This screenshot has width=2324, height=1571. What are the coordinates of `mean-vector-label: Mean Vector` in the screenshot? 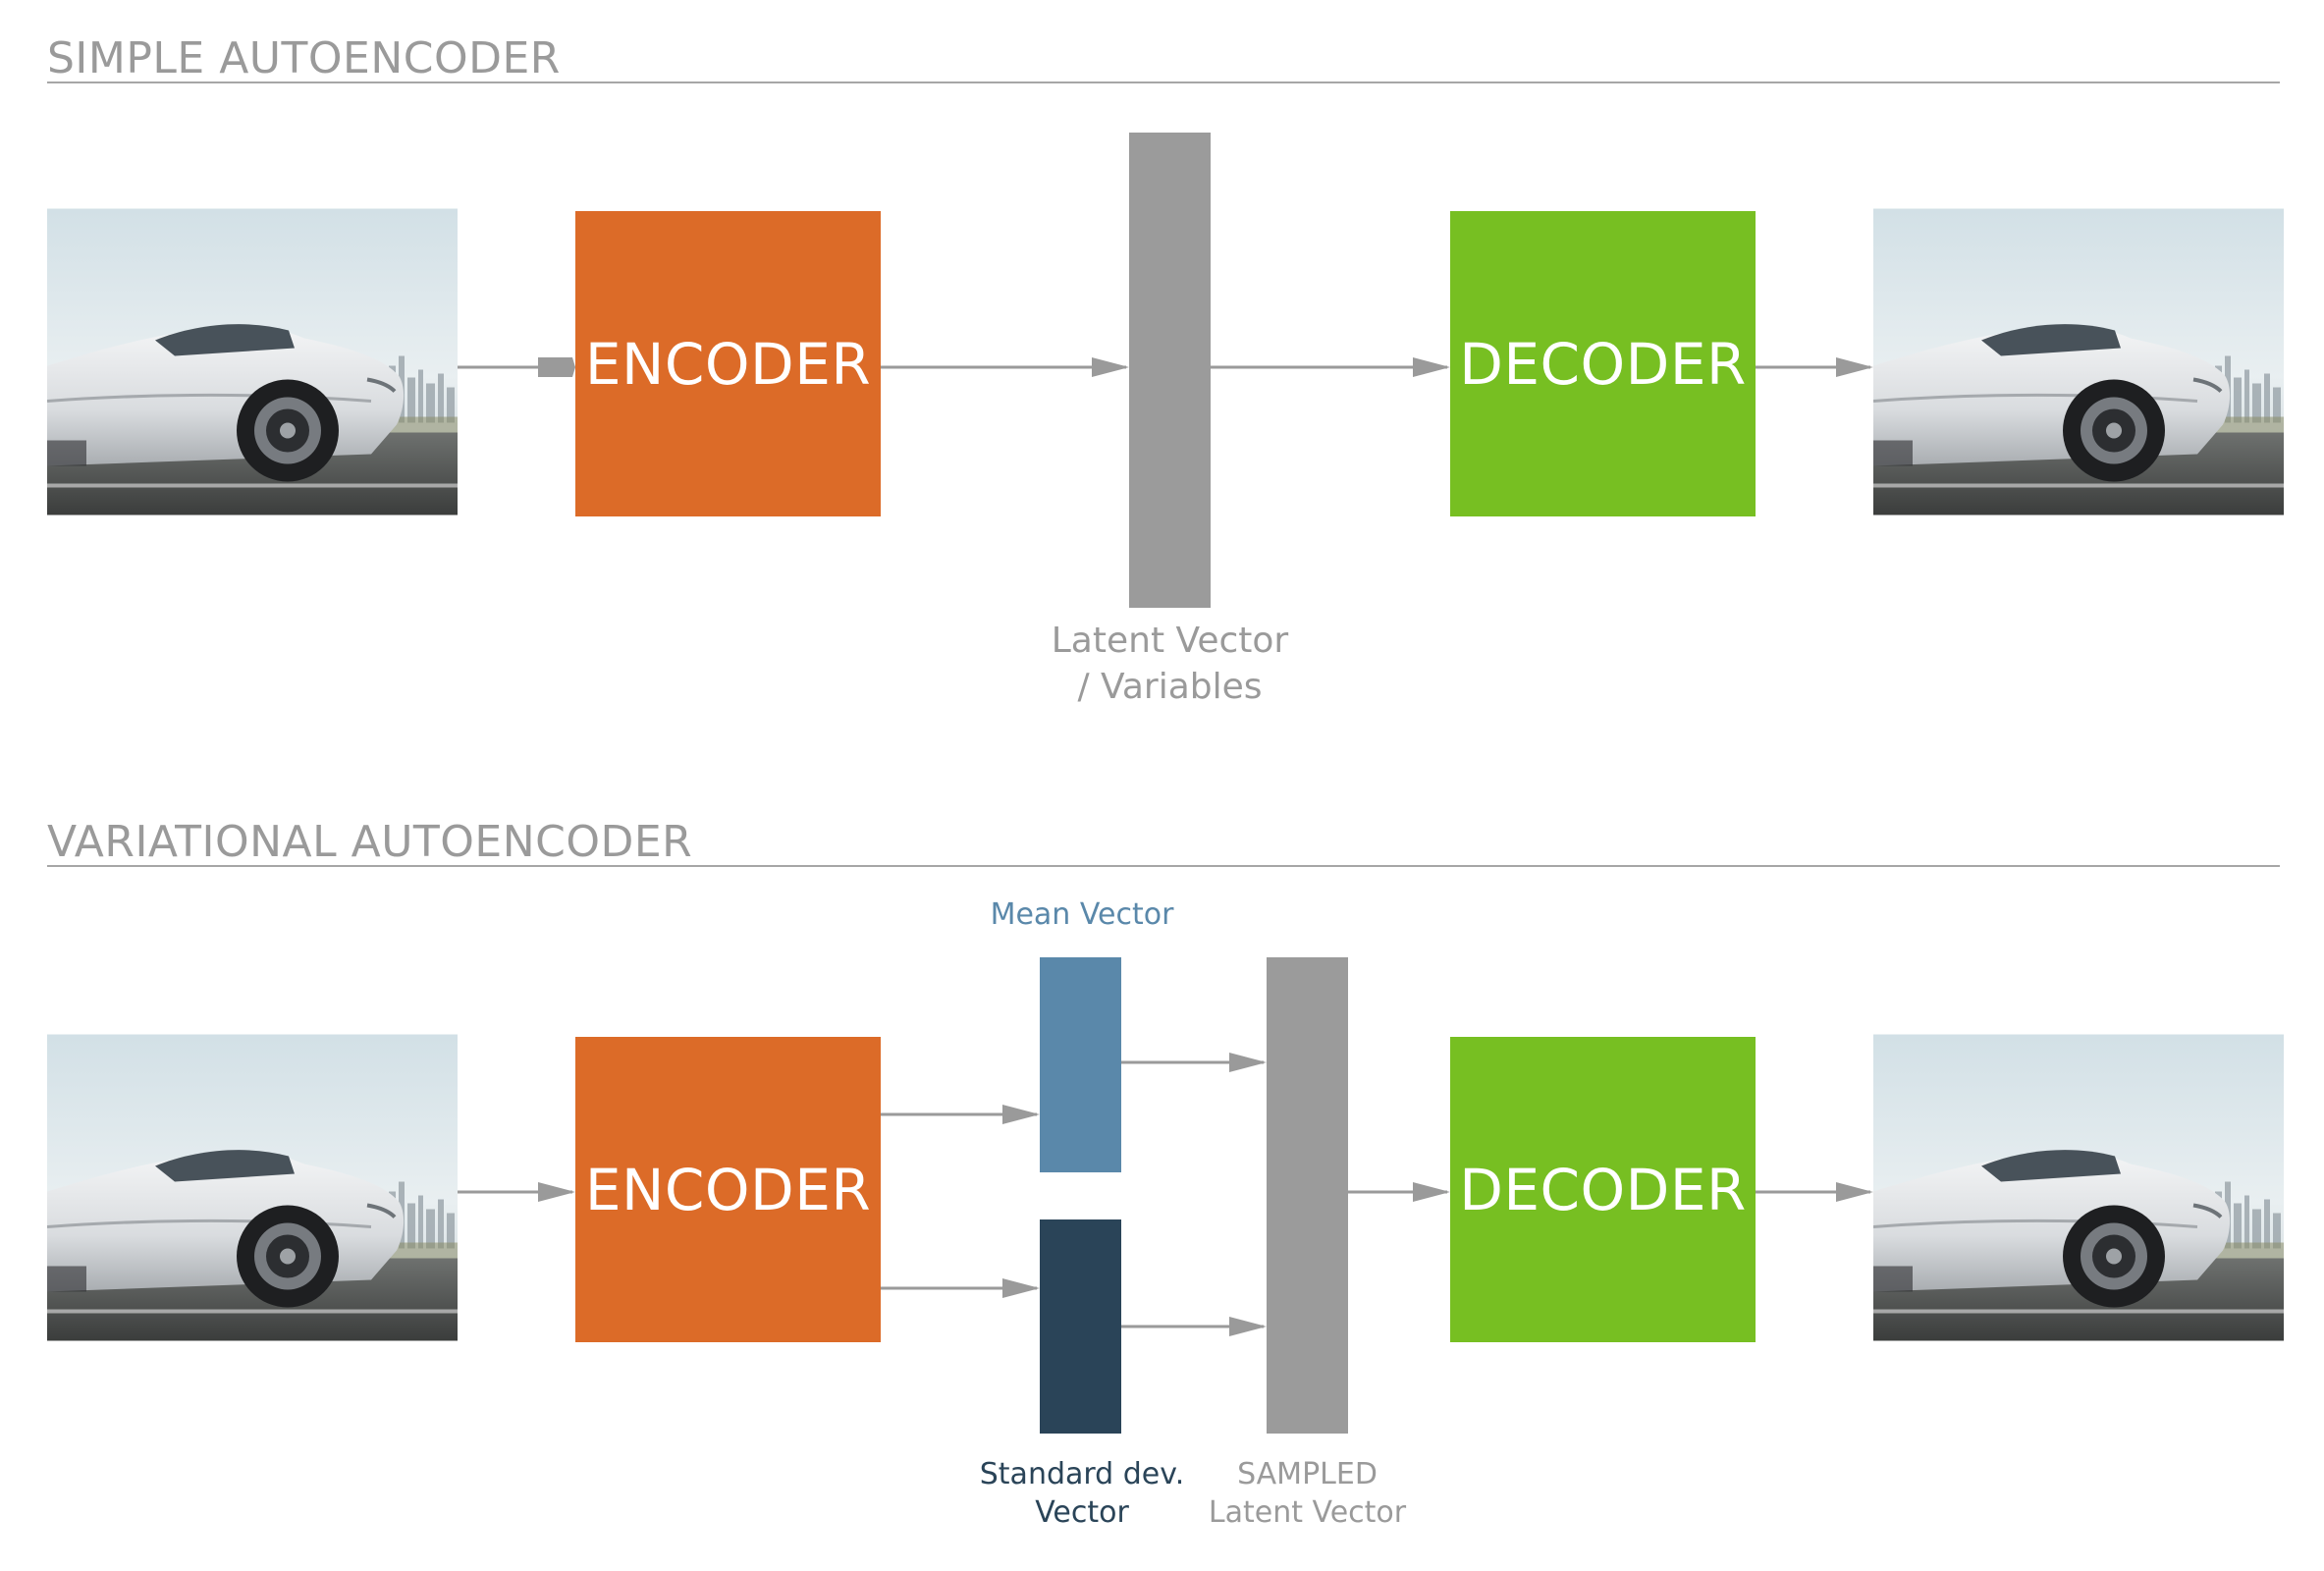 It's located at (1082, 914).